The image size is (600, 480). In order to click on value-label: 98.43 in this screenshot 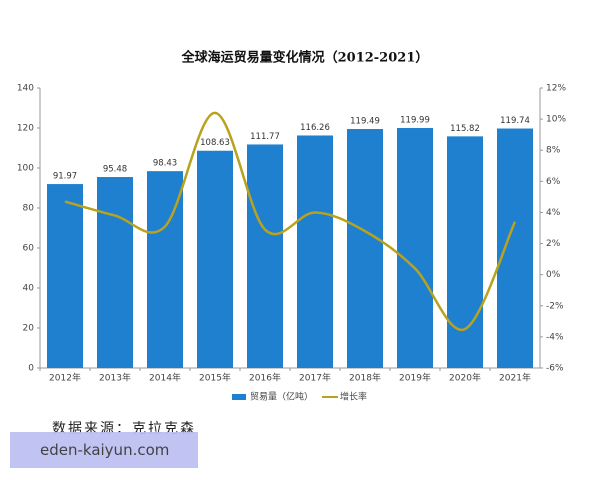, I will do `click(165, 164)`.